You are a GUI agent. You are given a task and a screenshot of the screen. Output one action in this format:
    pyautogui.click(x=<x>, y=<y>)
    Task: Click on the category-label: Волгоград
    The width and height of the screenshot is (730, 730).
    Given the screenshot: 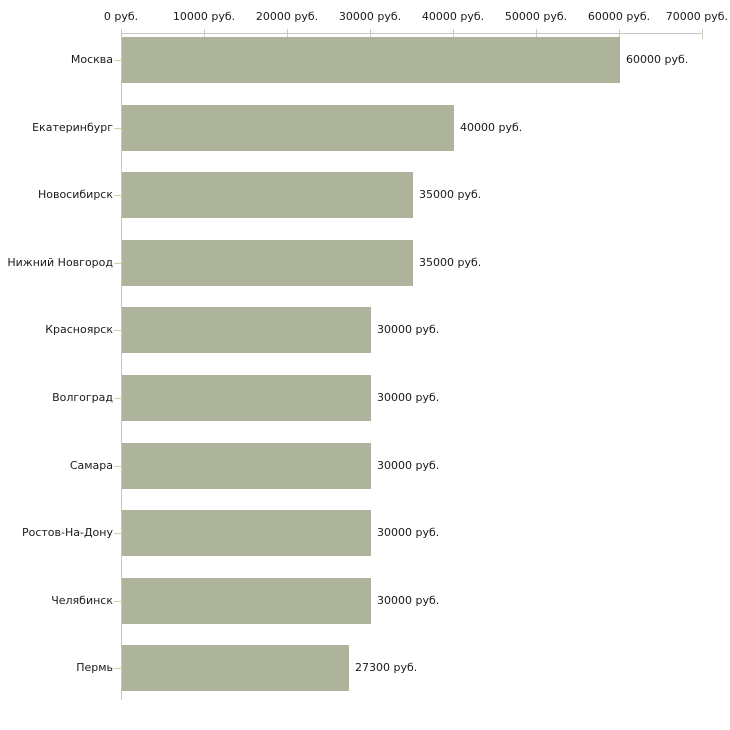 What is the action you would take?
    pyautogui.click(x=82, y=397)
    